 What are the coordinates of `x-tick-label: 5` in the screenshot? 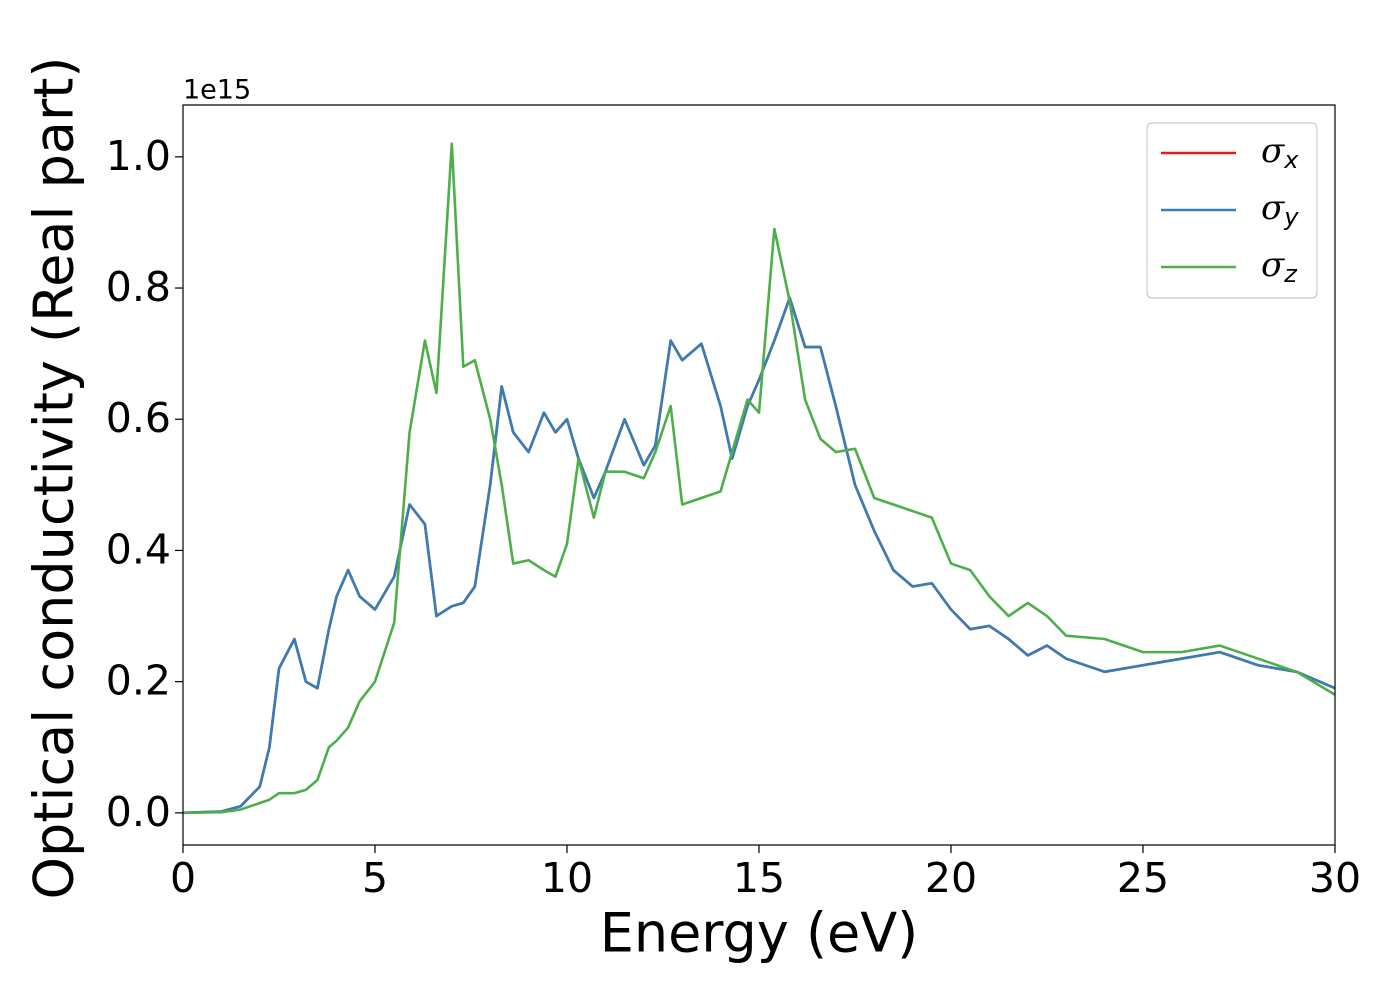 It's located at (375, 878).